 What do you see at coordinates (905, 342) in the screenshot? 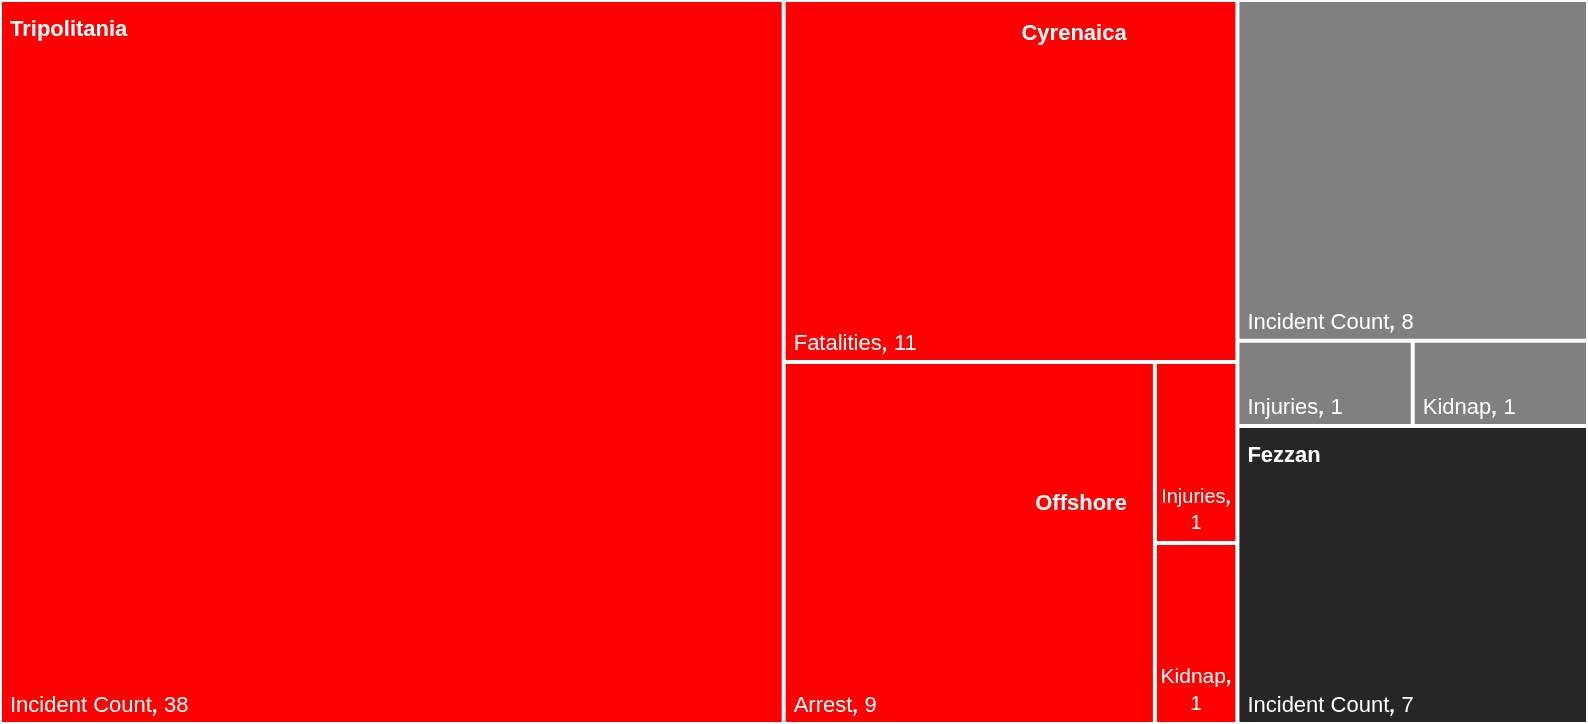
I see `data-label: 11` at bounding box center [905, 342].